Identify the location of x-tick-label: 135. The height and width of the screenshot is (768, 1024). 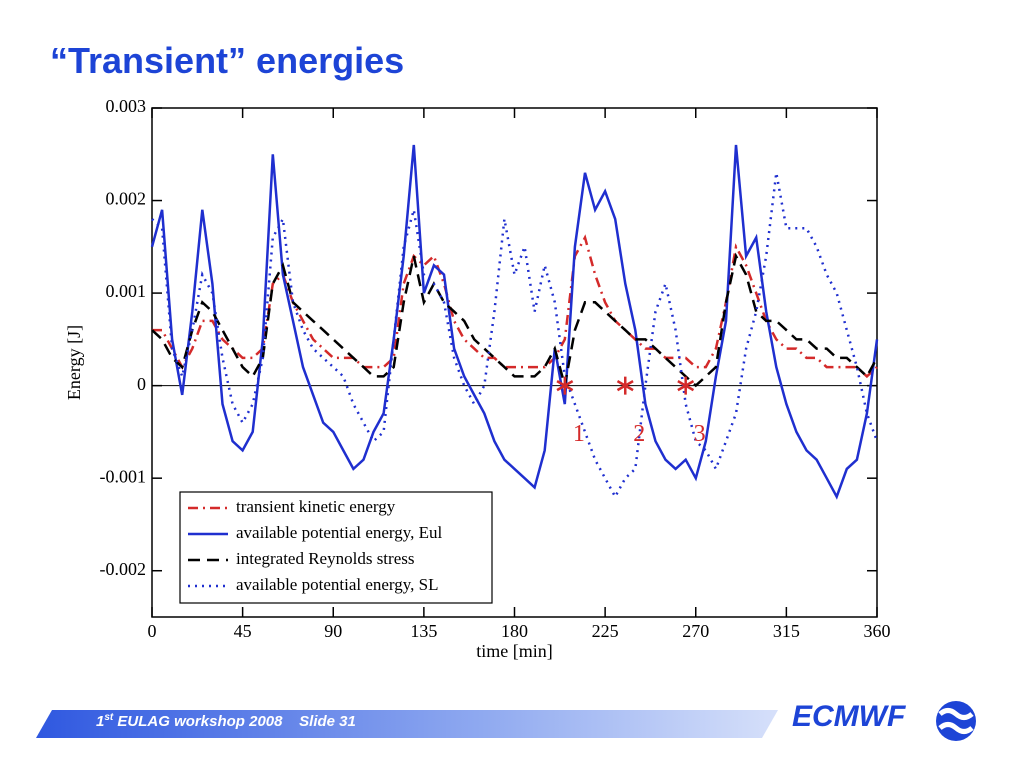
(423, 631).